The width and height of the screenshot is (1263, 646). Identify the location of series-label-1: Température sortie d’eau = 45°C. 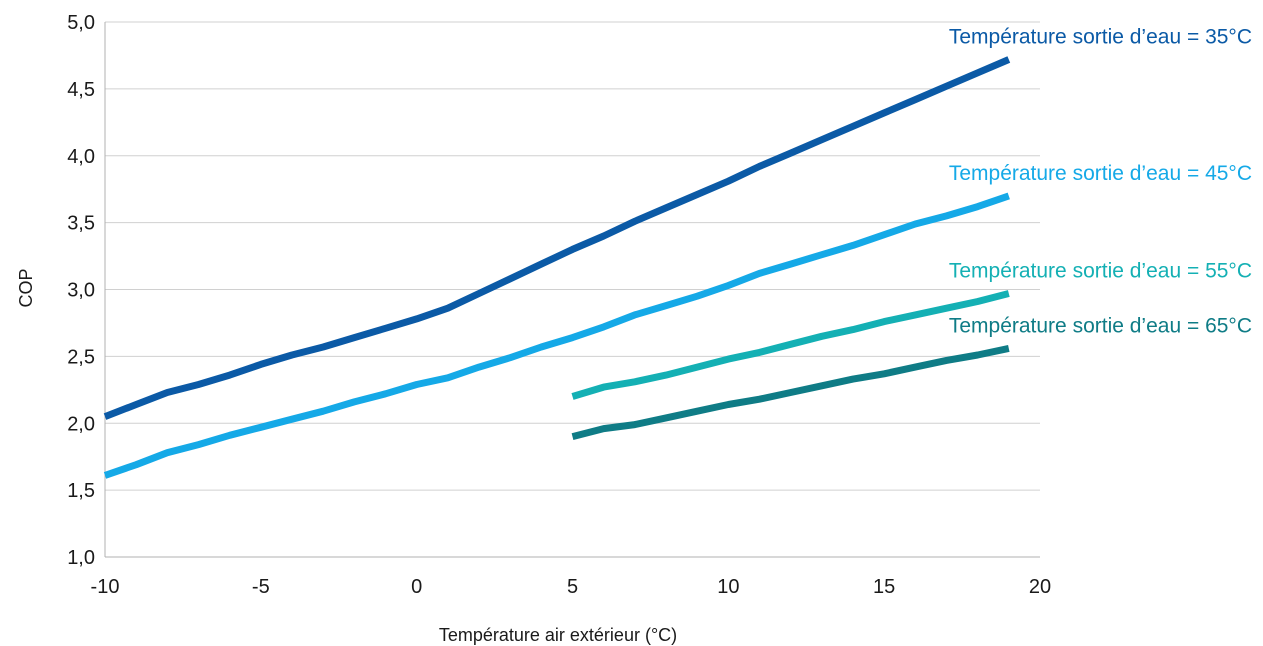
(1100, 173).